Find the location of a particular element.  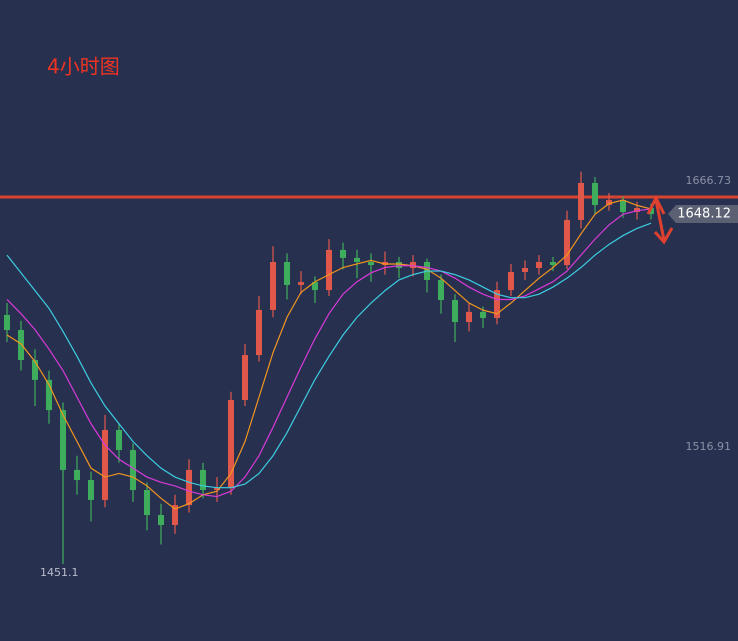

low-label: 1451.1 is located at coordinates (59, 572).